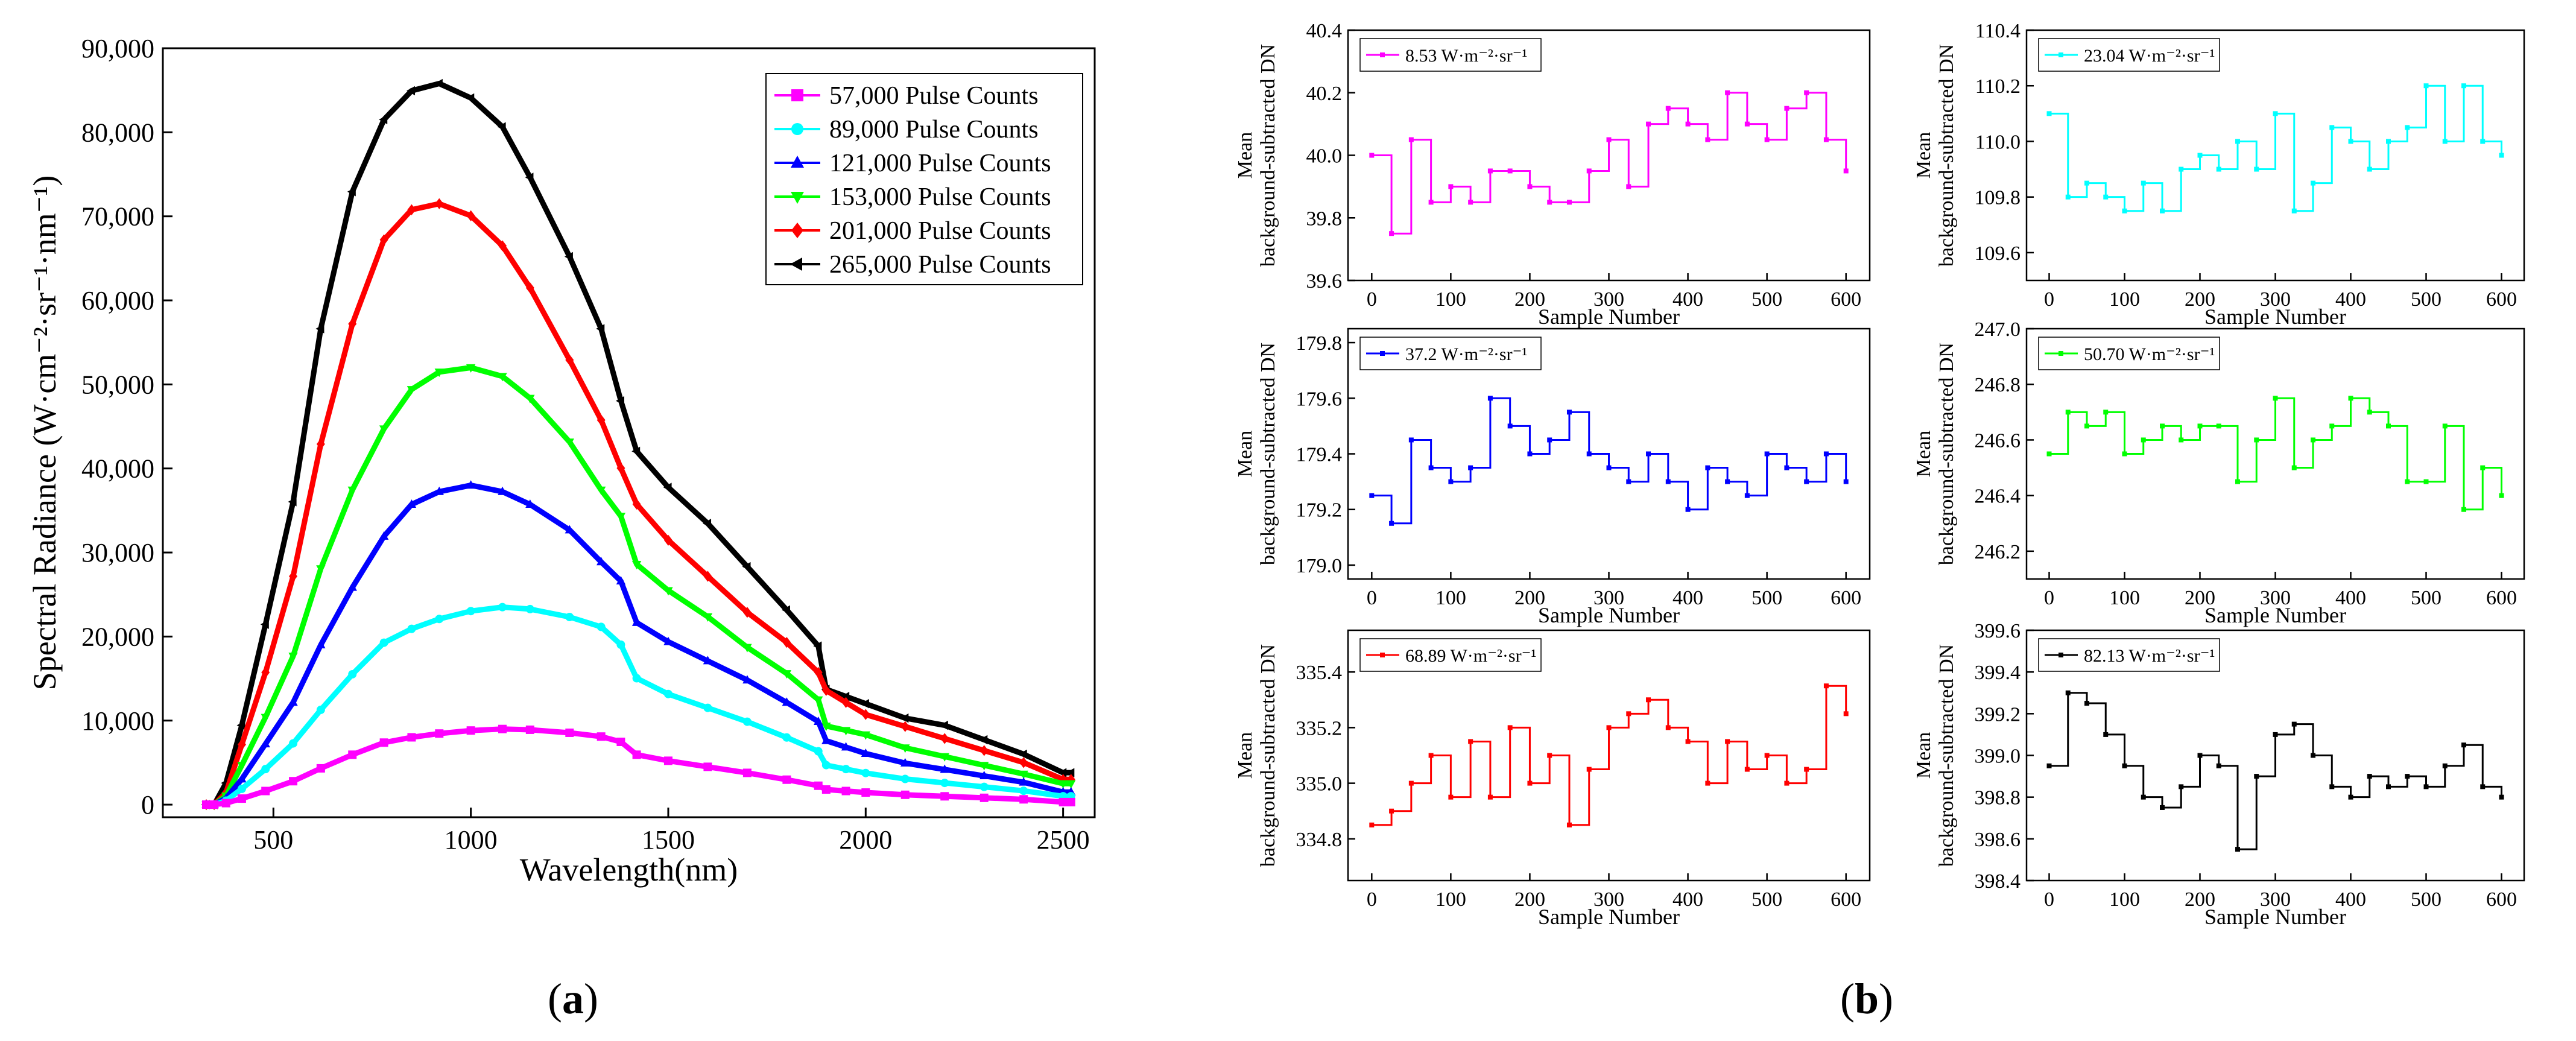 The height and width of the screenshot is (1041, 2576). I want to click on x-tick-label: 2500, so click(1063, 840).